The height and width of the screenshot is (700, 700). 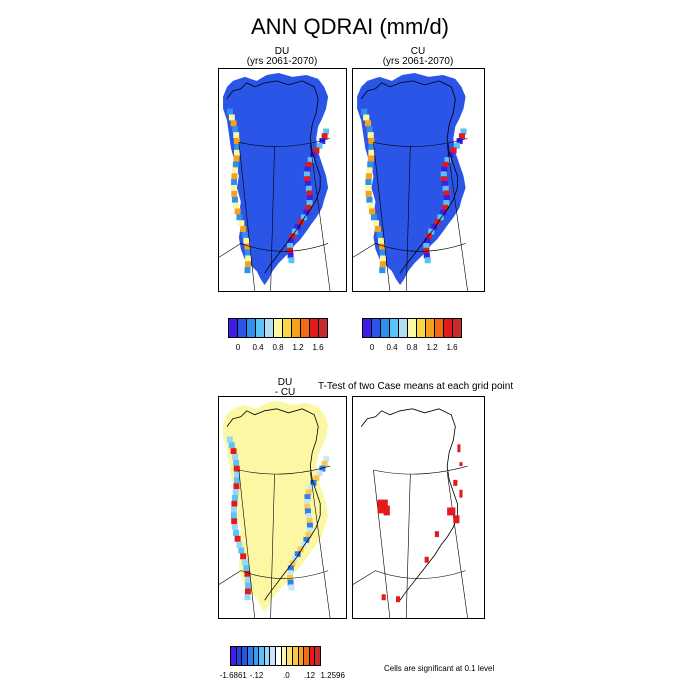 I want to click on greenland-landmass, so click(x=275, y=506).